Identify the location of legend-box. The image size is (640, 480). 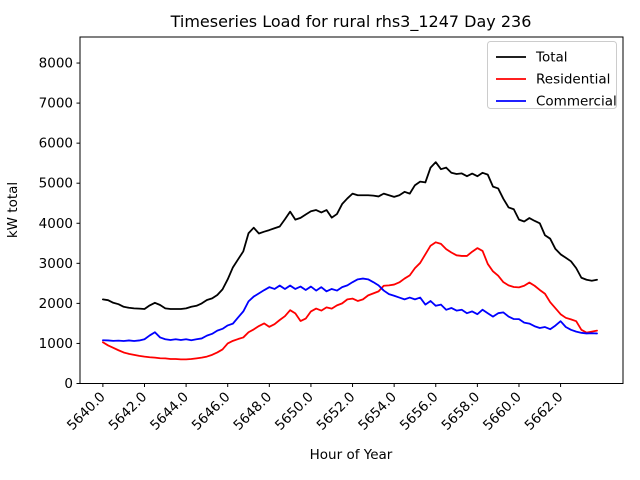
(552, 75).